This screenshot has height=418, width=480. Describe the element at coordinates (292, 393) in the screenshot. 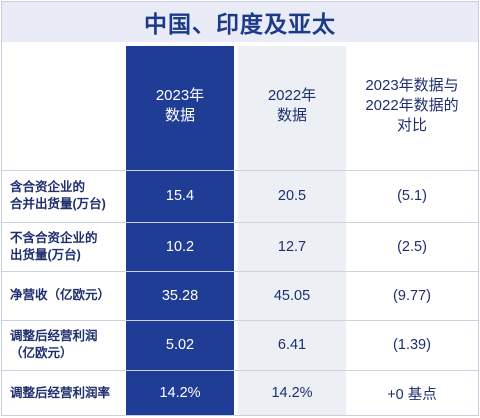

I see `value-2022: 14.2%` at that location.